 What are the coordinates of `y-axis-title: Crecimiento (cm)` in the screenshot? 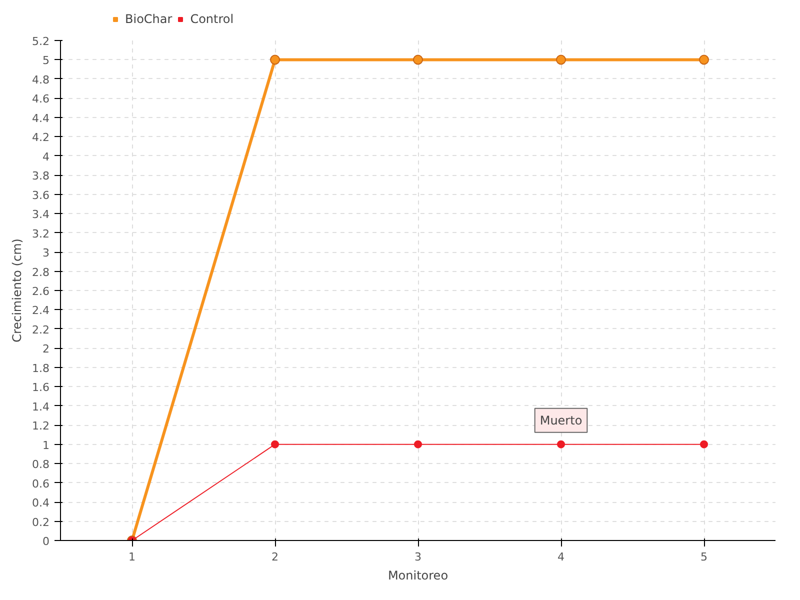 It's located at (17, 290).